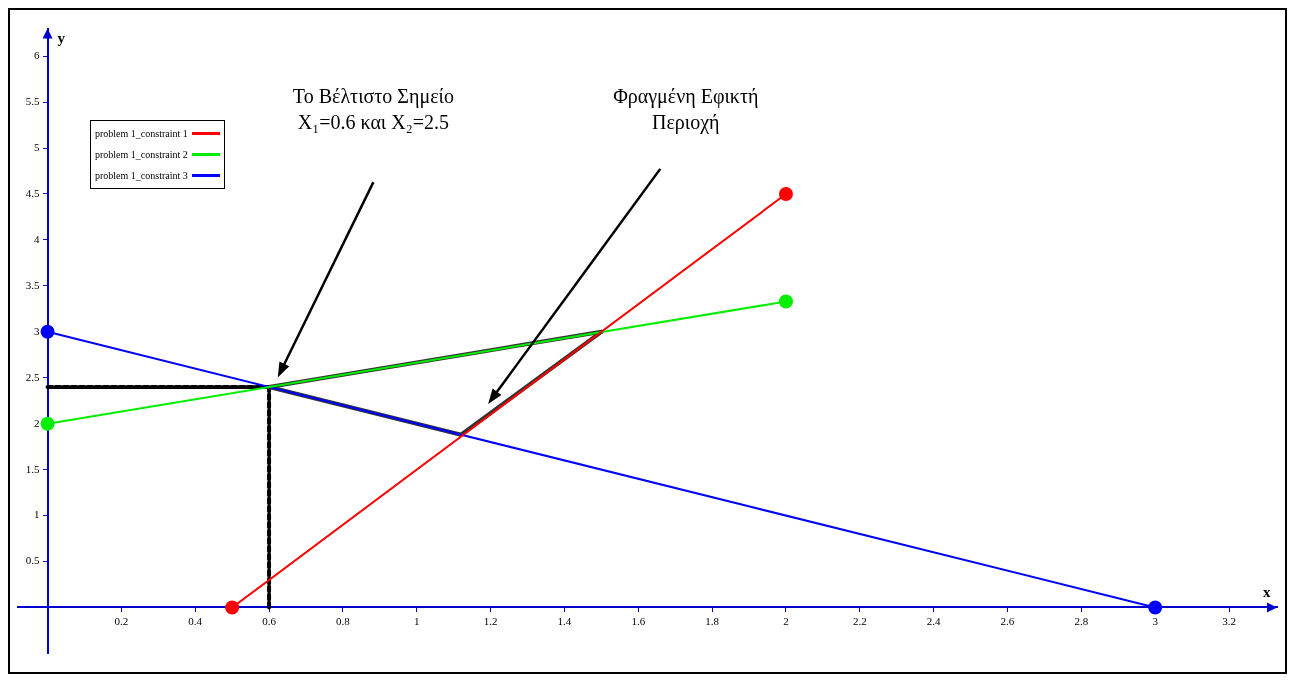 This screenshot has height=682, width=1295. Describe the element at coordinates (37, 55) in the screenshot. I see `y-tick-label: 6` at that location.